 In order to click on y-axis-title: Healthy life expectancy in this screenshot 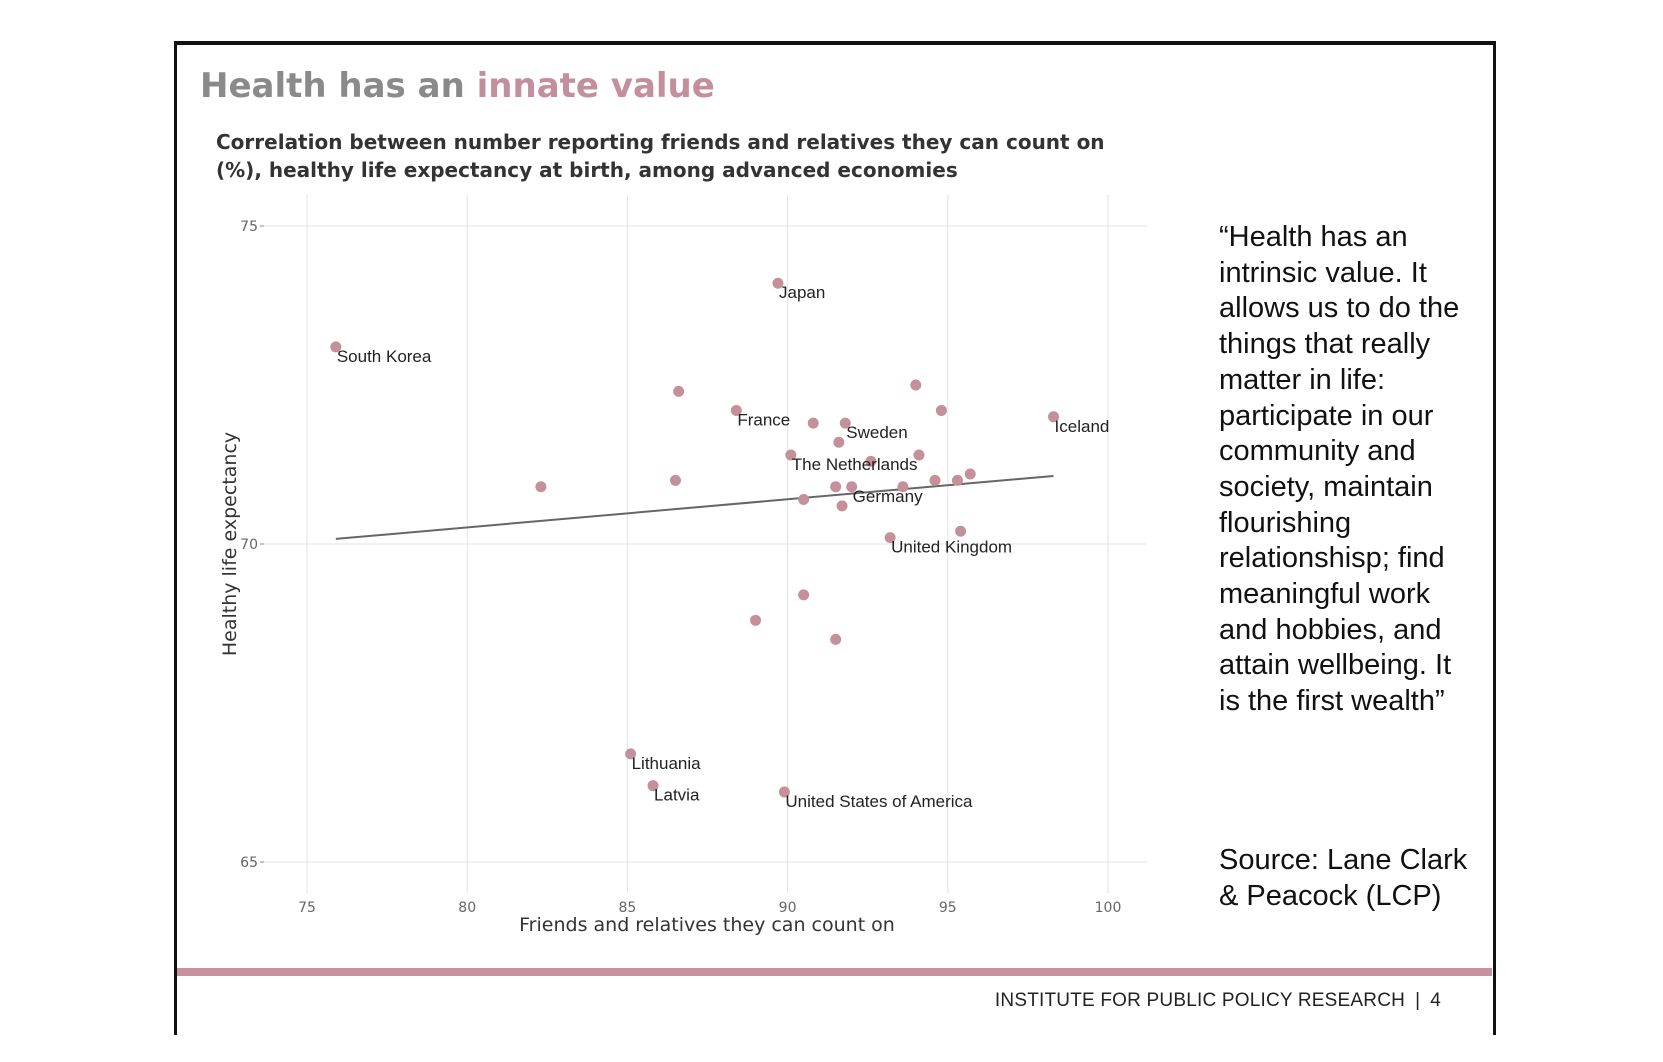, I will do `click(230, 544)`.